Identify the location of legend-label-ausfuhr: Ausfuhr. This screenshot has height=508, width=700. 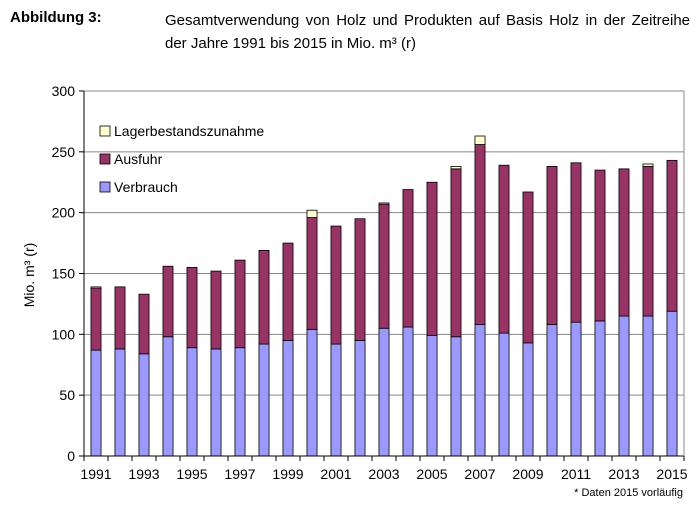
(138, 159).